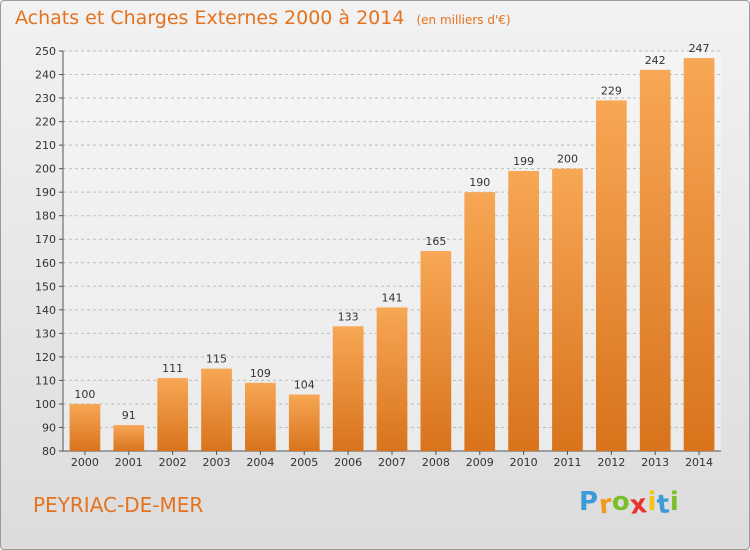 This screenshot has height=550, width=750. What do you see at coordinates (463, 20) in the screenshot?
I see `chart-subtitle: (en milliers d'€)` at bounding box center [463, 20].